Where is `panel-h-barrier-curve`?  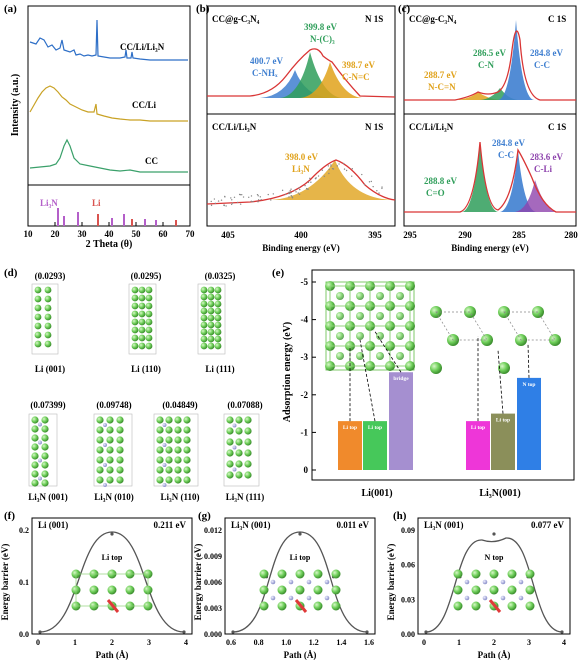
panel-h-barrier-curve is located at coordinates (494, 585).